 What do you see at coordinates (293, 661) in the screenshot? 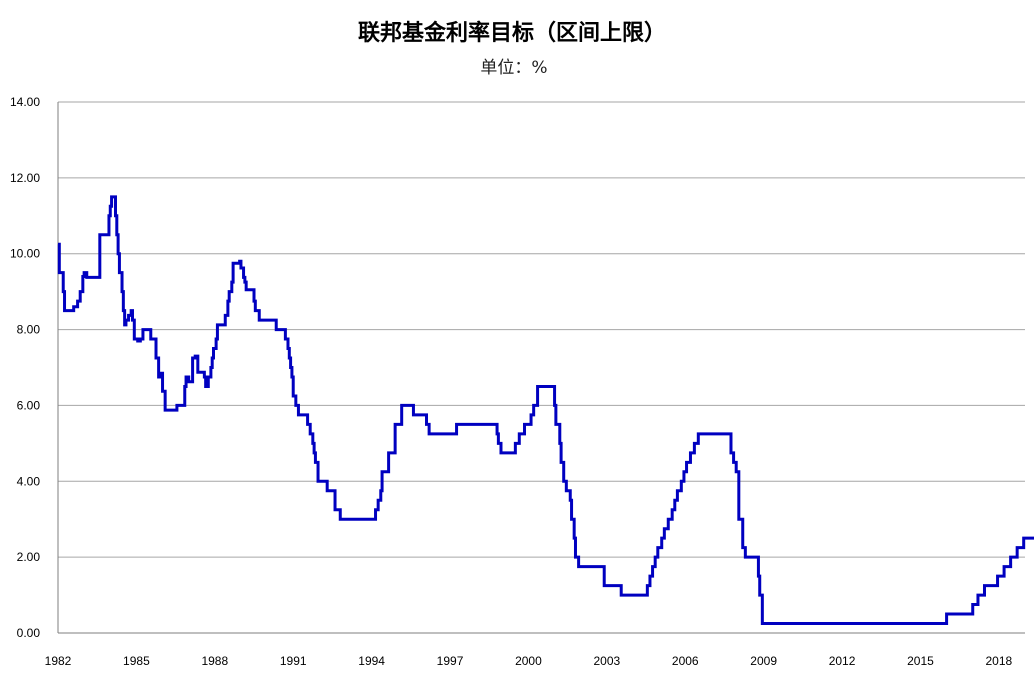
I see `x-tick-label: 1991` at bounding box center [293, 661].